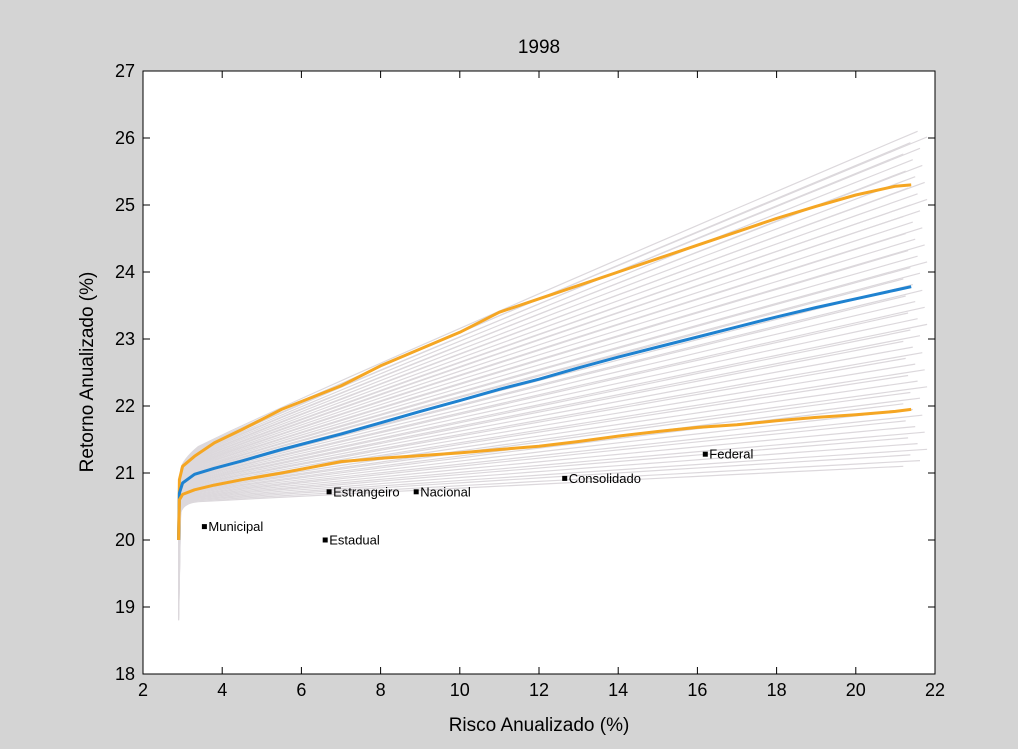 This screenshot has width=1018, height=749. Describe the element at coordinates (235, 526) in the screenshot. I see `point-label: Municipal` at that location.